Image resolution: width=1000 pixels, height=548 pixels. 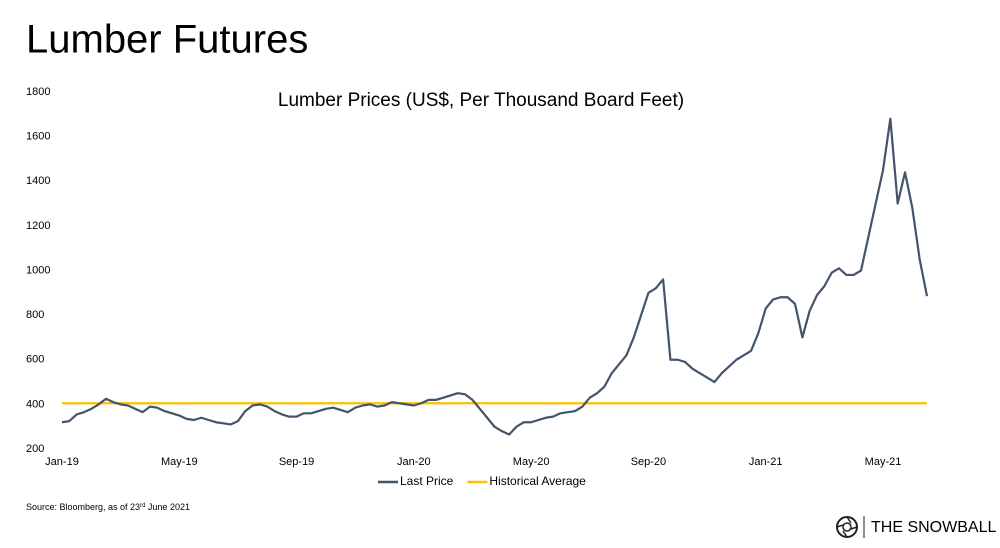 I want to click on y-tick-label: 600, so click(x=35, y=360).